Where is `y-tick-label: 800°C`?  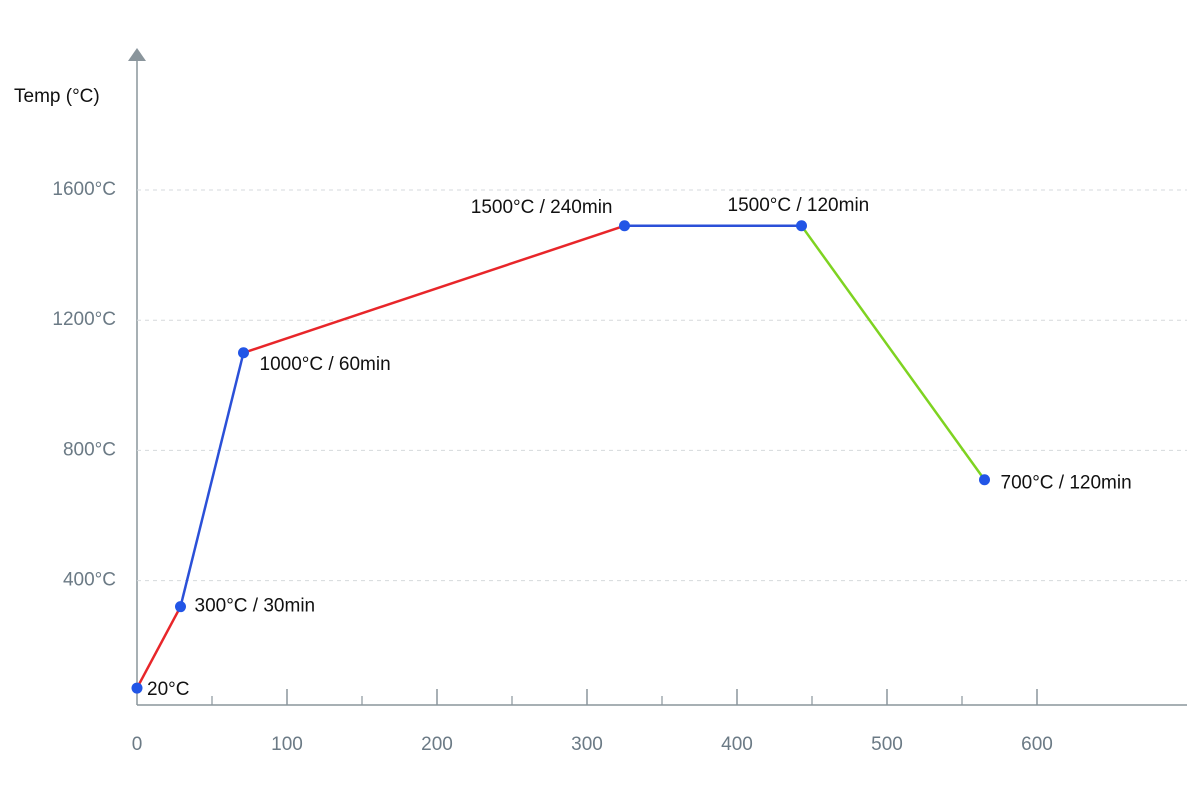
y-tick-label: 800°C is located at coordinates (89, 449).